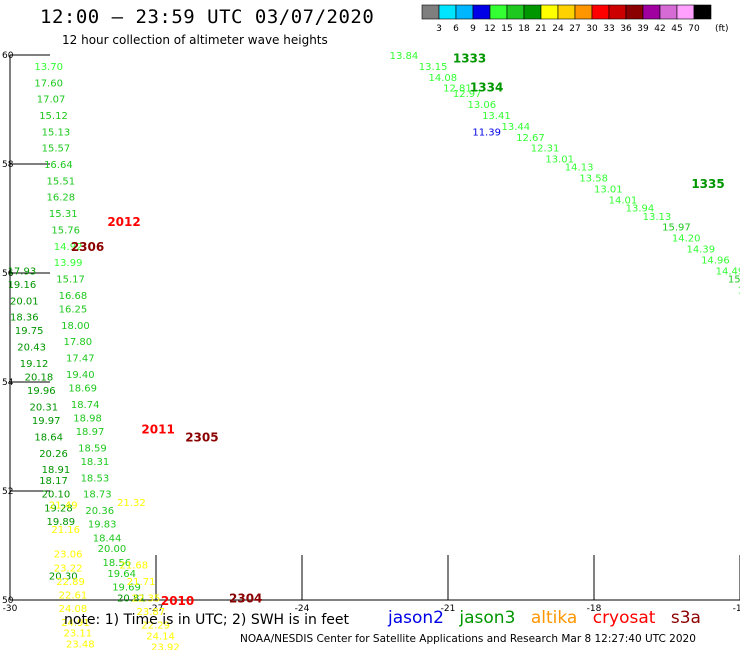 The width and height of the screenshot is (740, 650). Describe the element at coordinates (530, 138) in the screenshot. I see `wave-height-label: 12.67` at that location.